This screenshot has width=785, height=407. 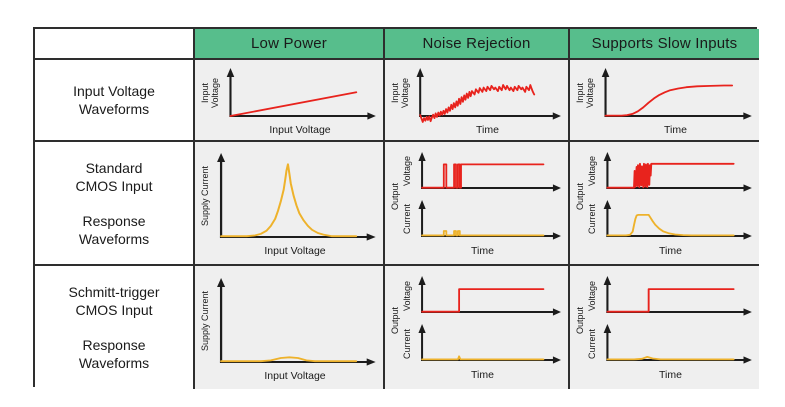 What do you see at coordinates (114, 292) in the screenshot?
I see `row-label-line: Schmitt-trigger` at bounding box center [114, 292].